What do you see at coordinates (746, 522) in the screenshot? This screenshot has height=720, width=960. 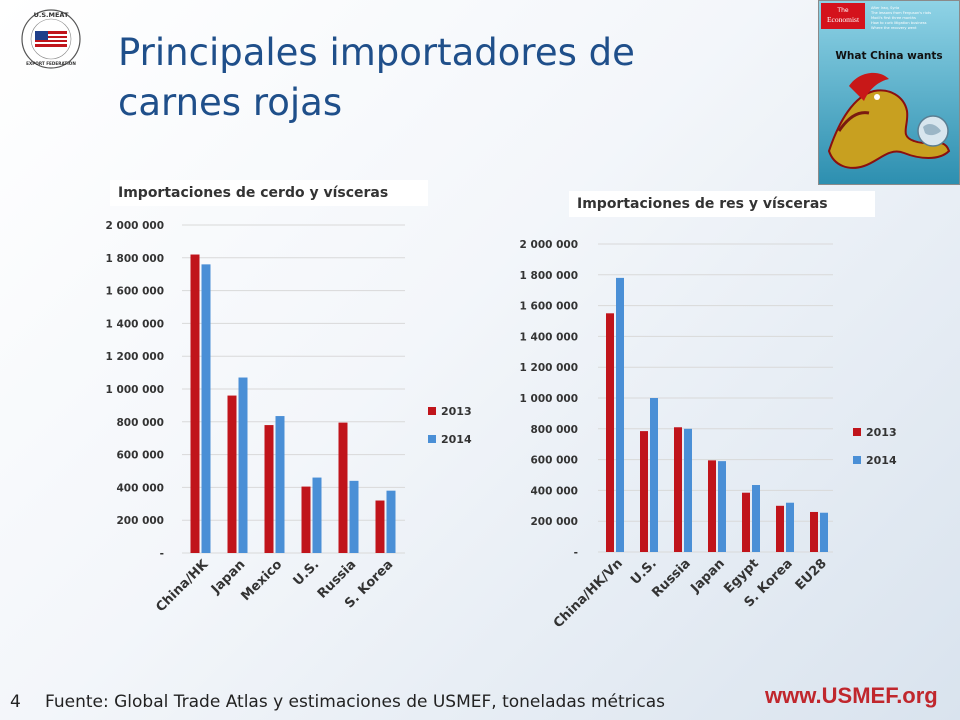 I see `bar-2013-egypt` at bounding box center [746, 522].